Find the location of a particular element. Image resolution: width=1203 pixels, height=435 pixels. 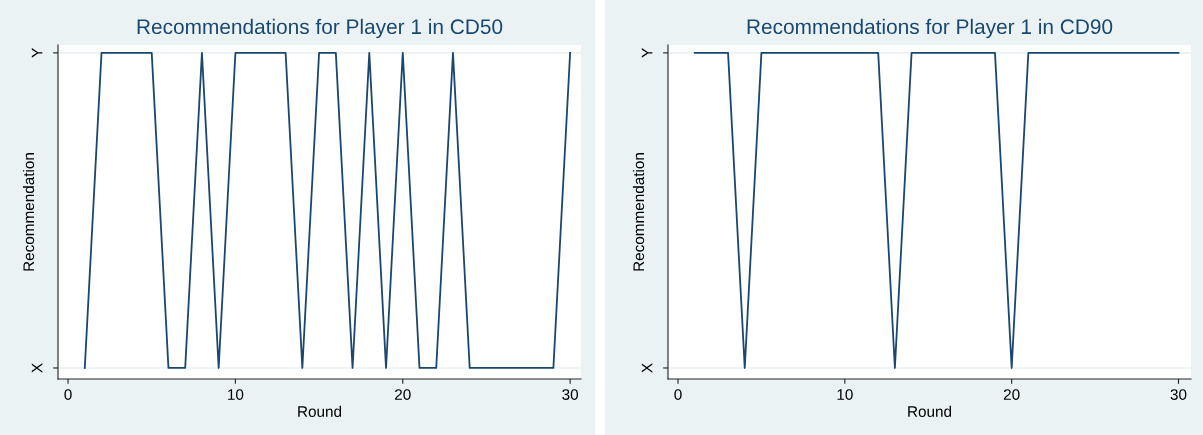

chart-title: Recommendations for Player 1 in CD50 is located at coordinates (320, 28).